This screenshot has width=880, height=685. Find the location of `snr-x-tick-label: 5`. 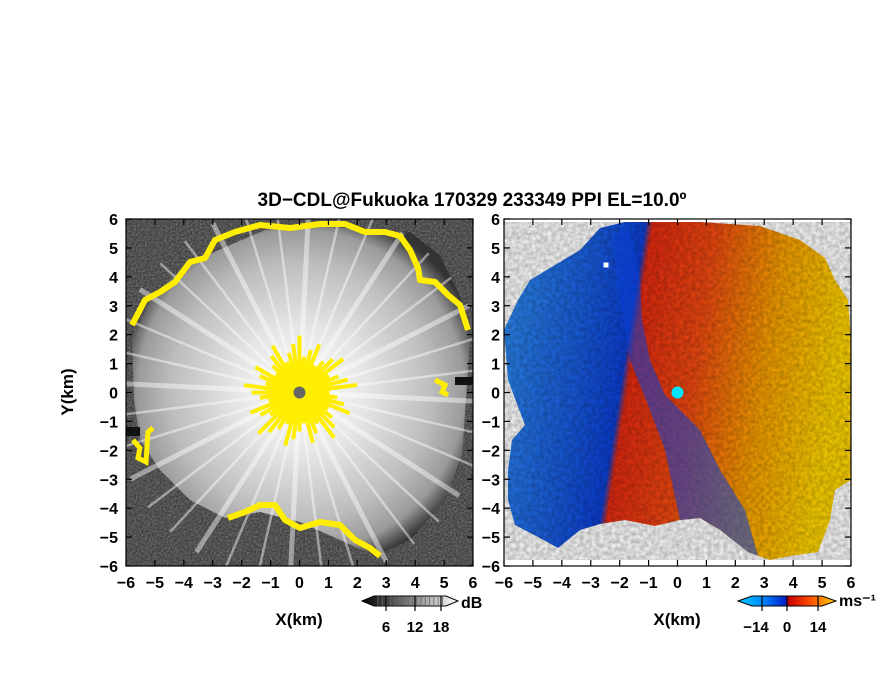

snr-x-tick-label: 5 is located at coordinates (444, 583).